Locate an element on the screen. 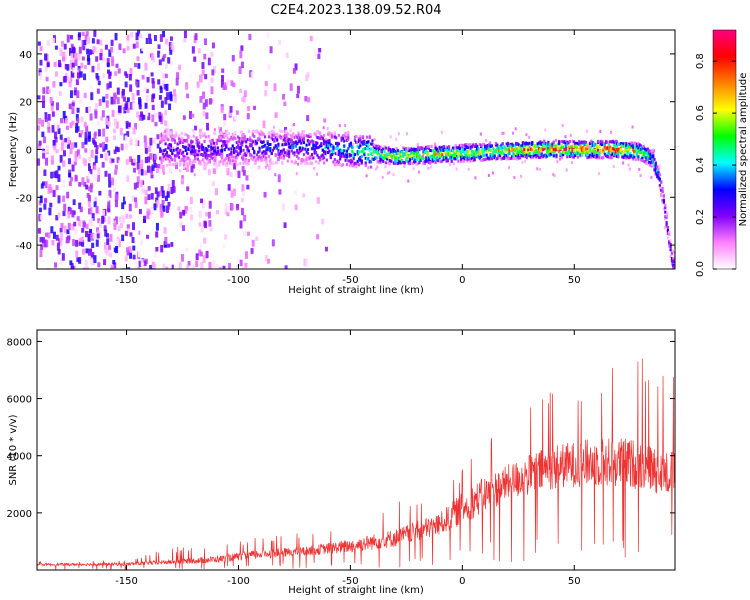 This screenshot has height=600, width=750. x-tick-label: -150 is located at coordinates (126, 280).